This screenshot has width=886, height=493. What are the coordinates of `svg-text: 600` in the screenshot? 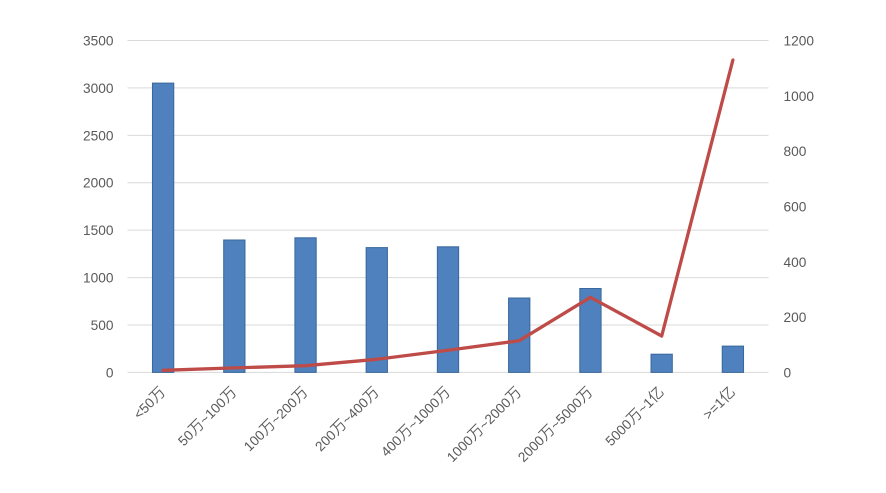 It's located at (795, 206).